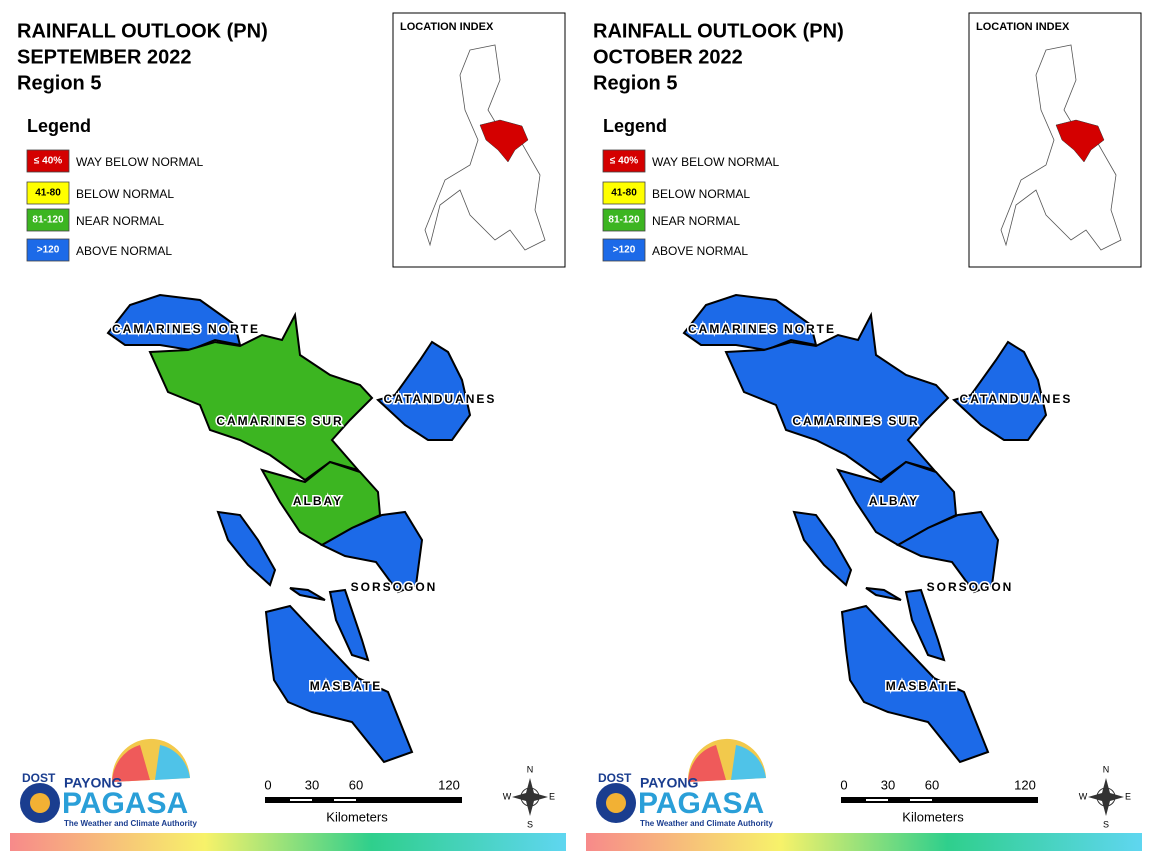 The width and height of the screenshot is (1152, 864). Describe the element at coordinates (669, 783) in the screenshot. I see `logo-payong: PAYONG` at that location.